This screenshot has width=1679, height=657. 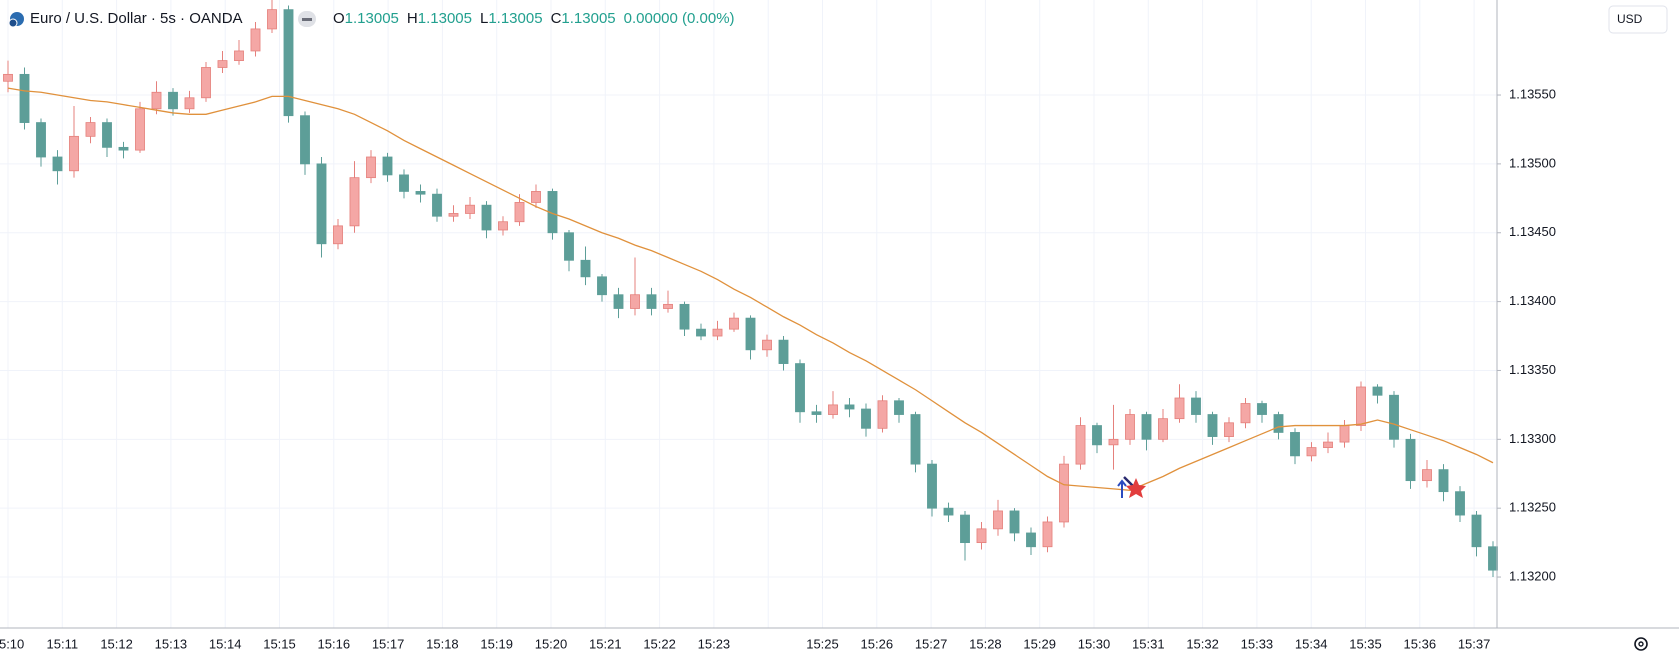 I want to click on x-tick-label: 15:34, so click(x=1311, y=643).